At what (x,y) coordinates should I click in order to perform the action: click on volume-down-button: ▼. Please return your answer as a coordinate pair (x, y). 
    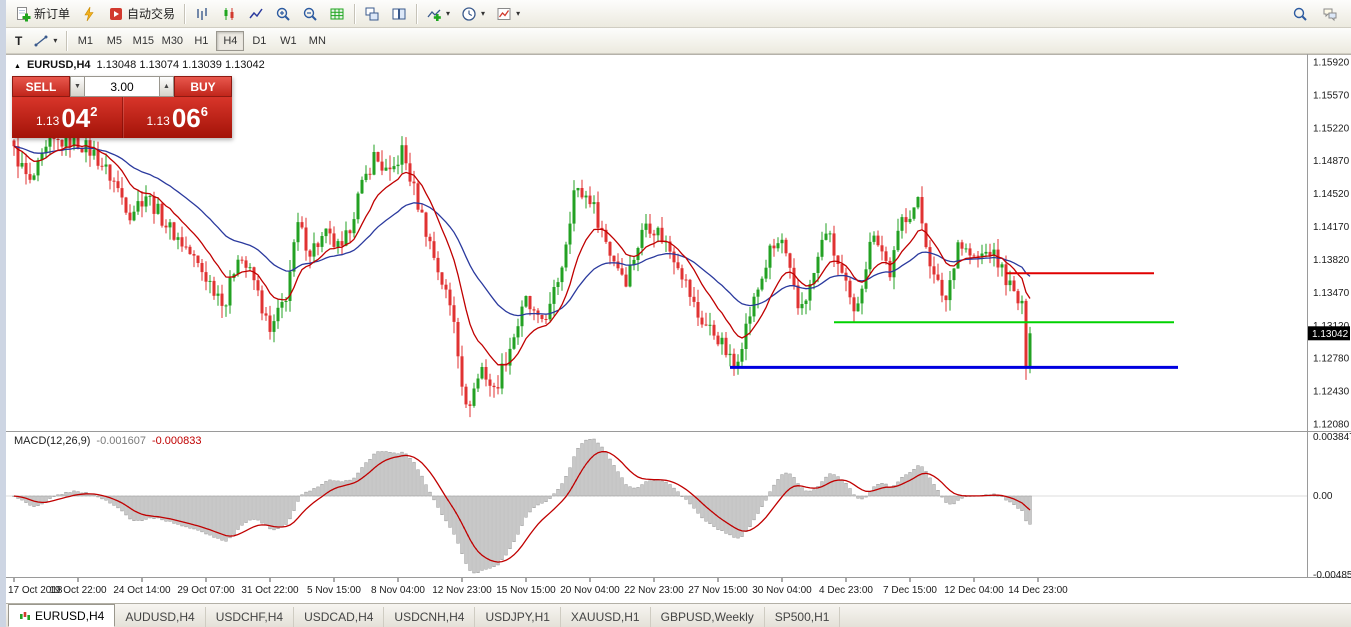
    Looking at the image, I should click on (77, 86).